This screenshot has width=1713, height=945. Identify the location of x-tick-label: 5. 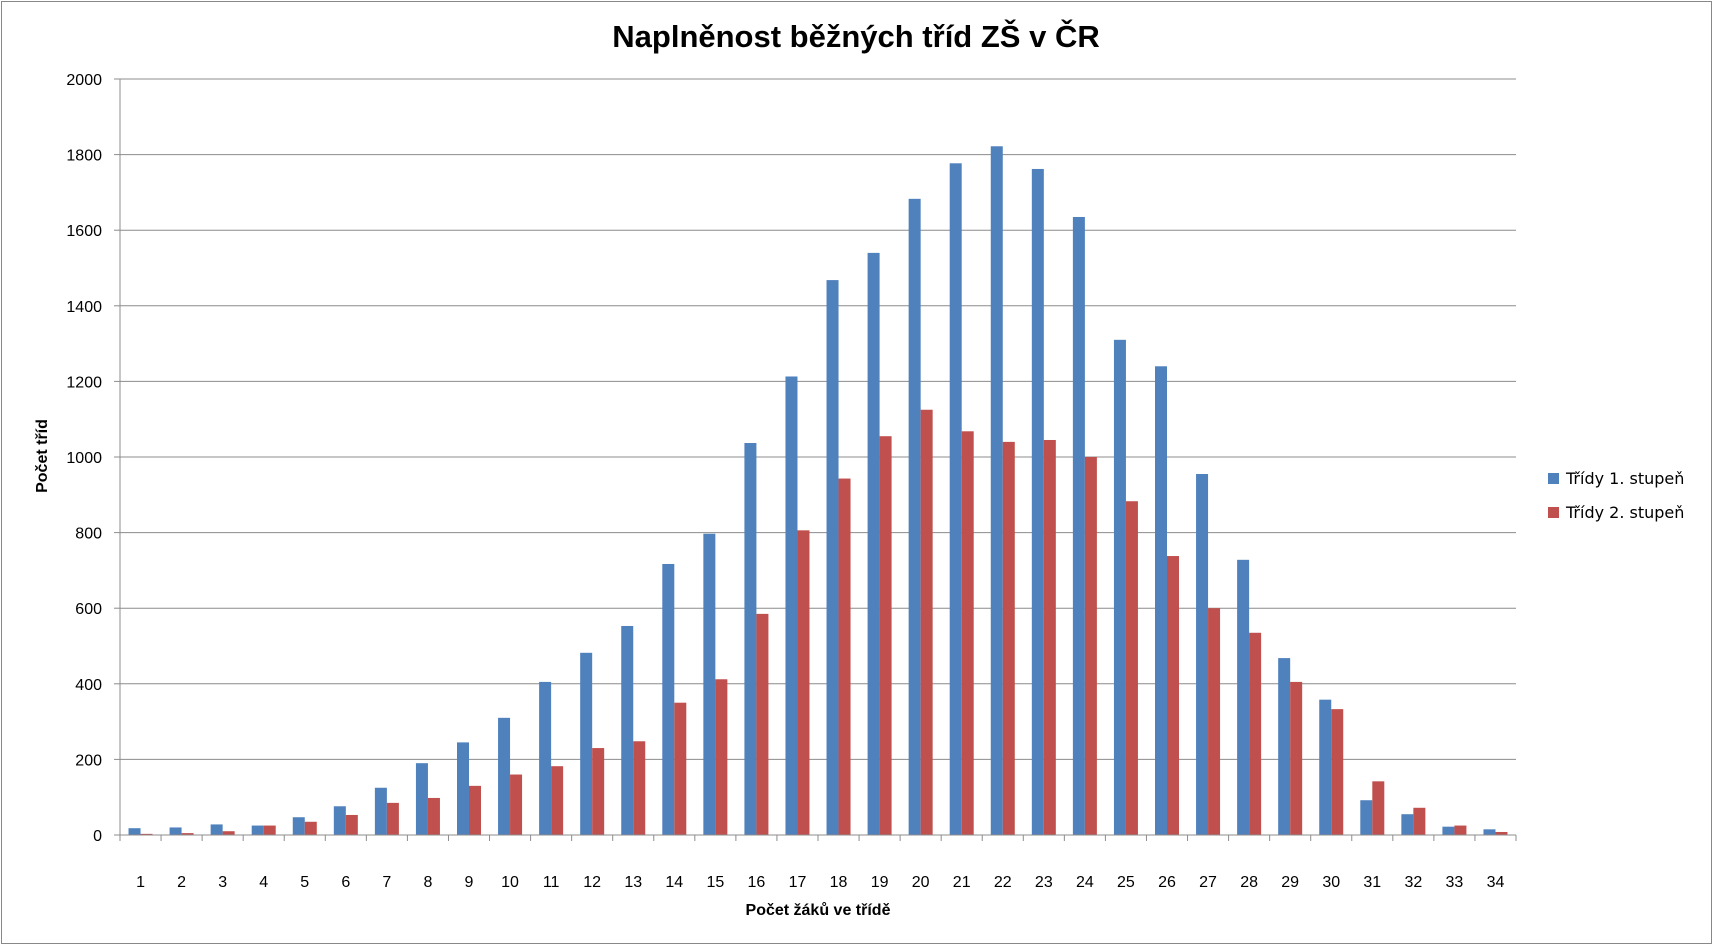
(304, 882).